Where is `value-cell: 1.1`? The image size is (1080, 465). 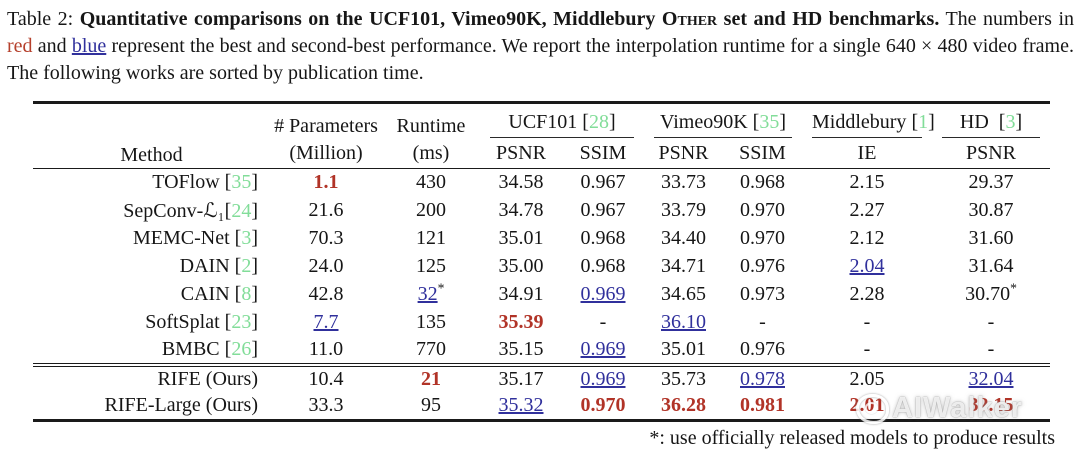 value-cell: 1.1 is located at coordinates (326, 182).